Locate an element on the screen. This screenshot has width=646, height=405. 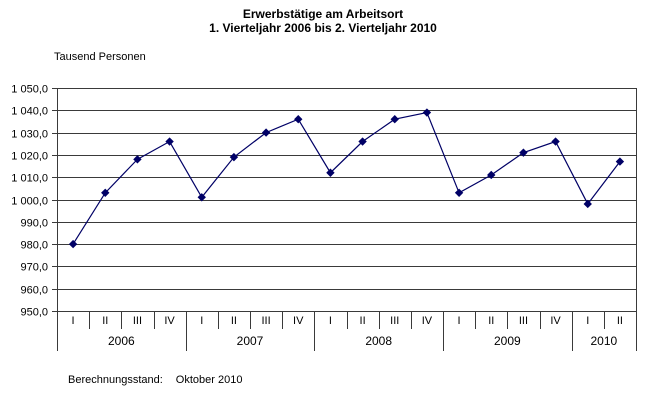
year-label: 2007 is located at coordinates (250, 341).